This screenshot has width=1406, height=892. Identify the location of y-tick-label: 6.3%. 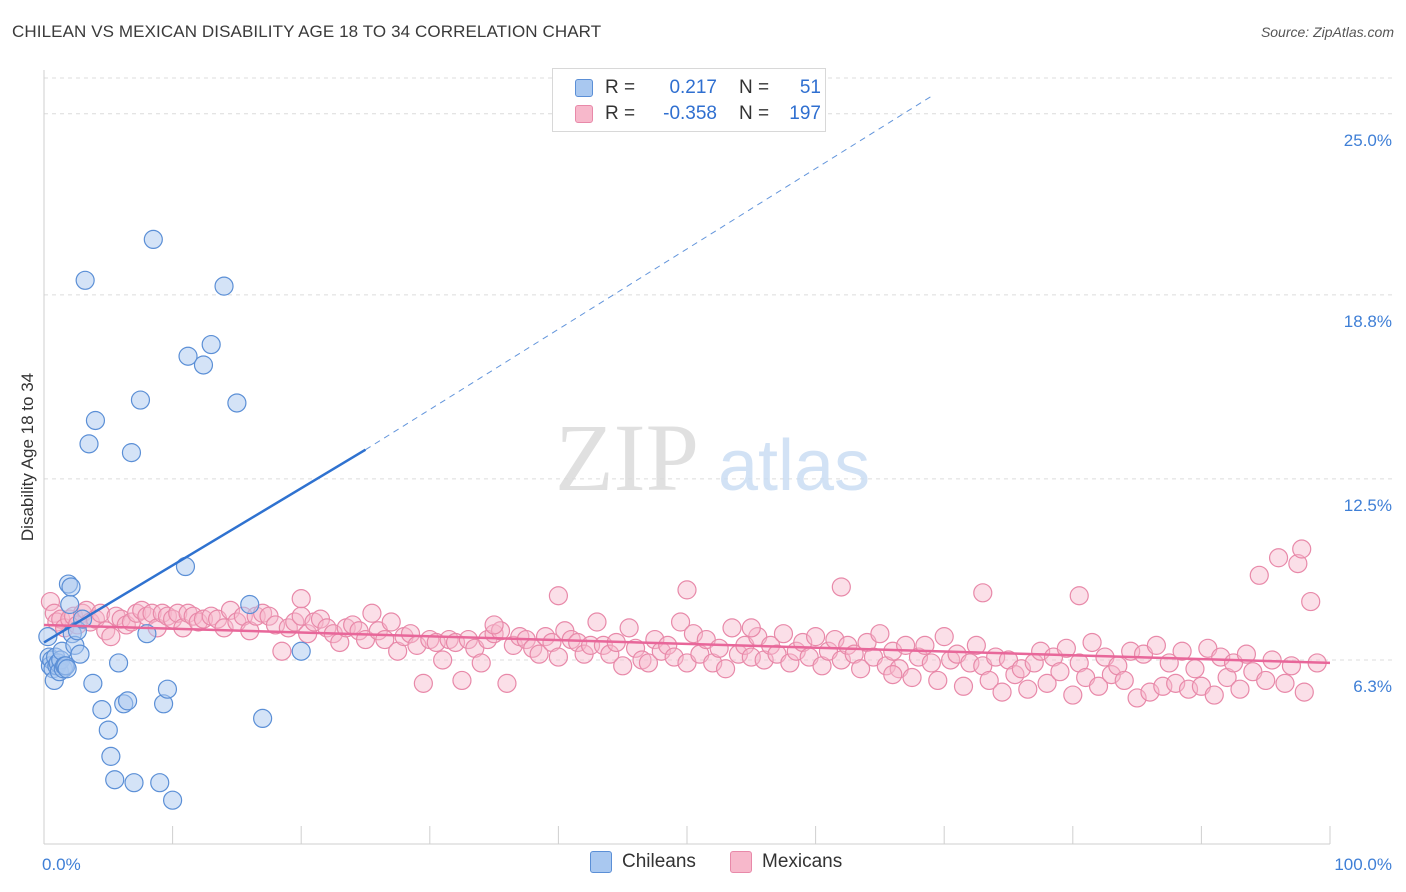
(1372, 686).